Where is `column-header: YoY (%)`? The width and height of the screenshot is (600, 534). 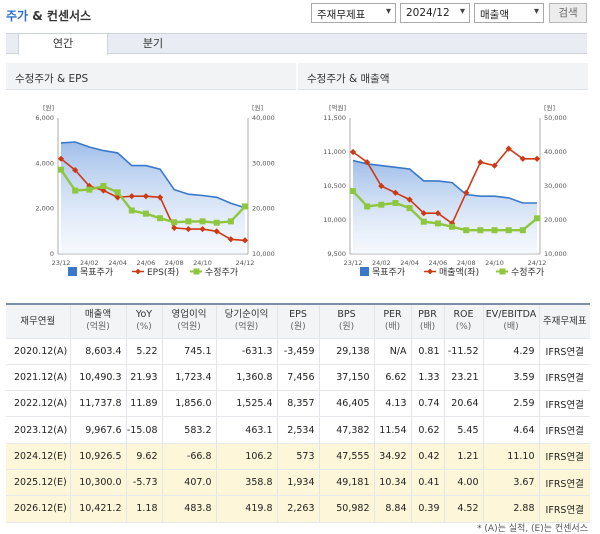
column-header: YoY (%) is located at coordinates (144, 321).